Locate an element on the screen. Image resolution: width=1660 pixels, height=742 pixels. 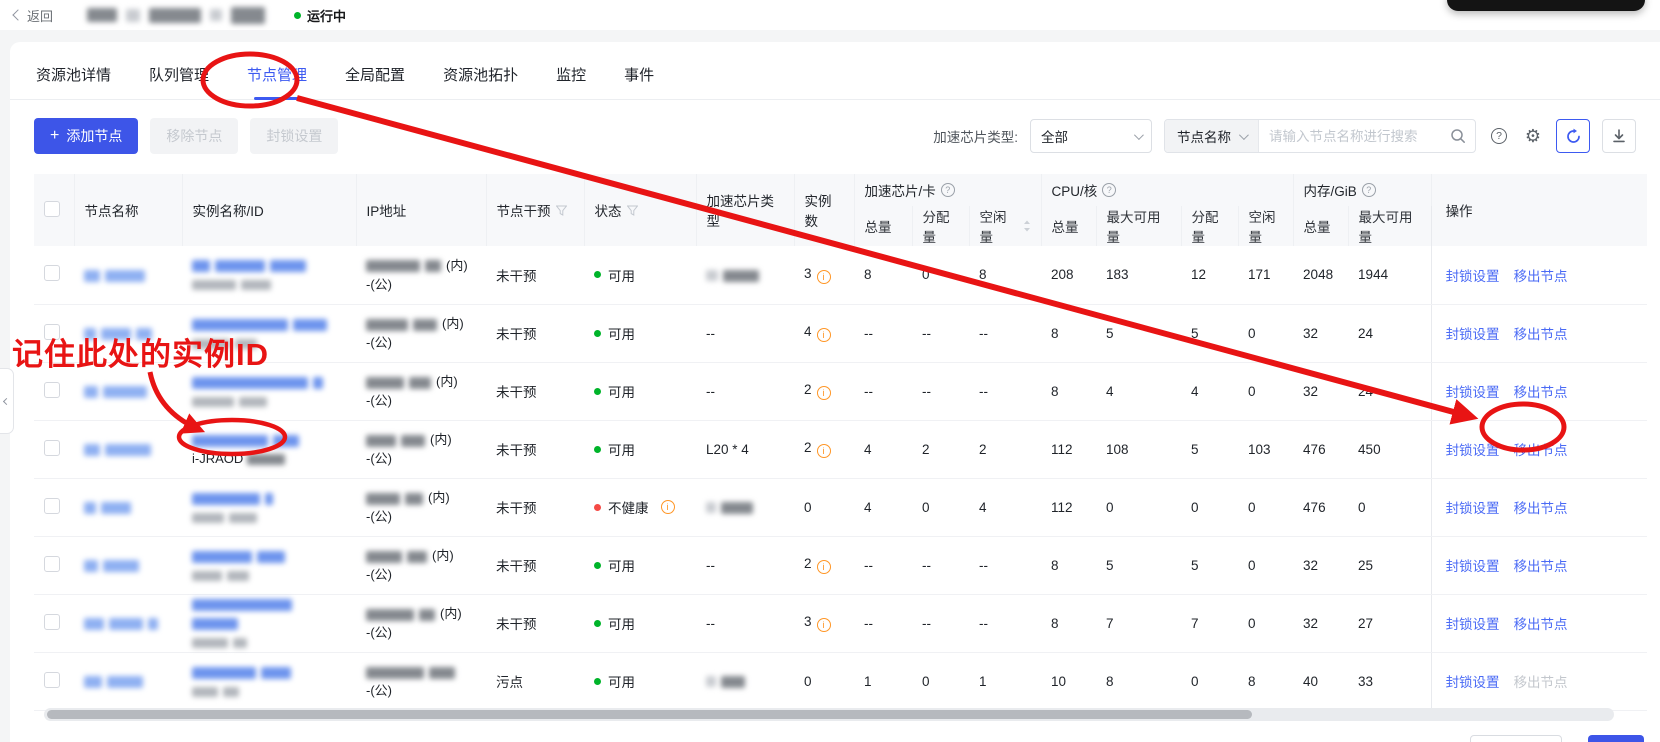
chip-type-cell: -- is located at coordinates (745, 333).